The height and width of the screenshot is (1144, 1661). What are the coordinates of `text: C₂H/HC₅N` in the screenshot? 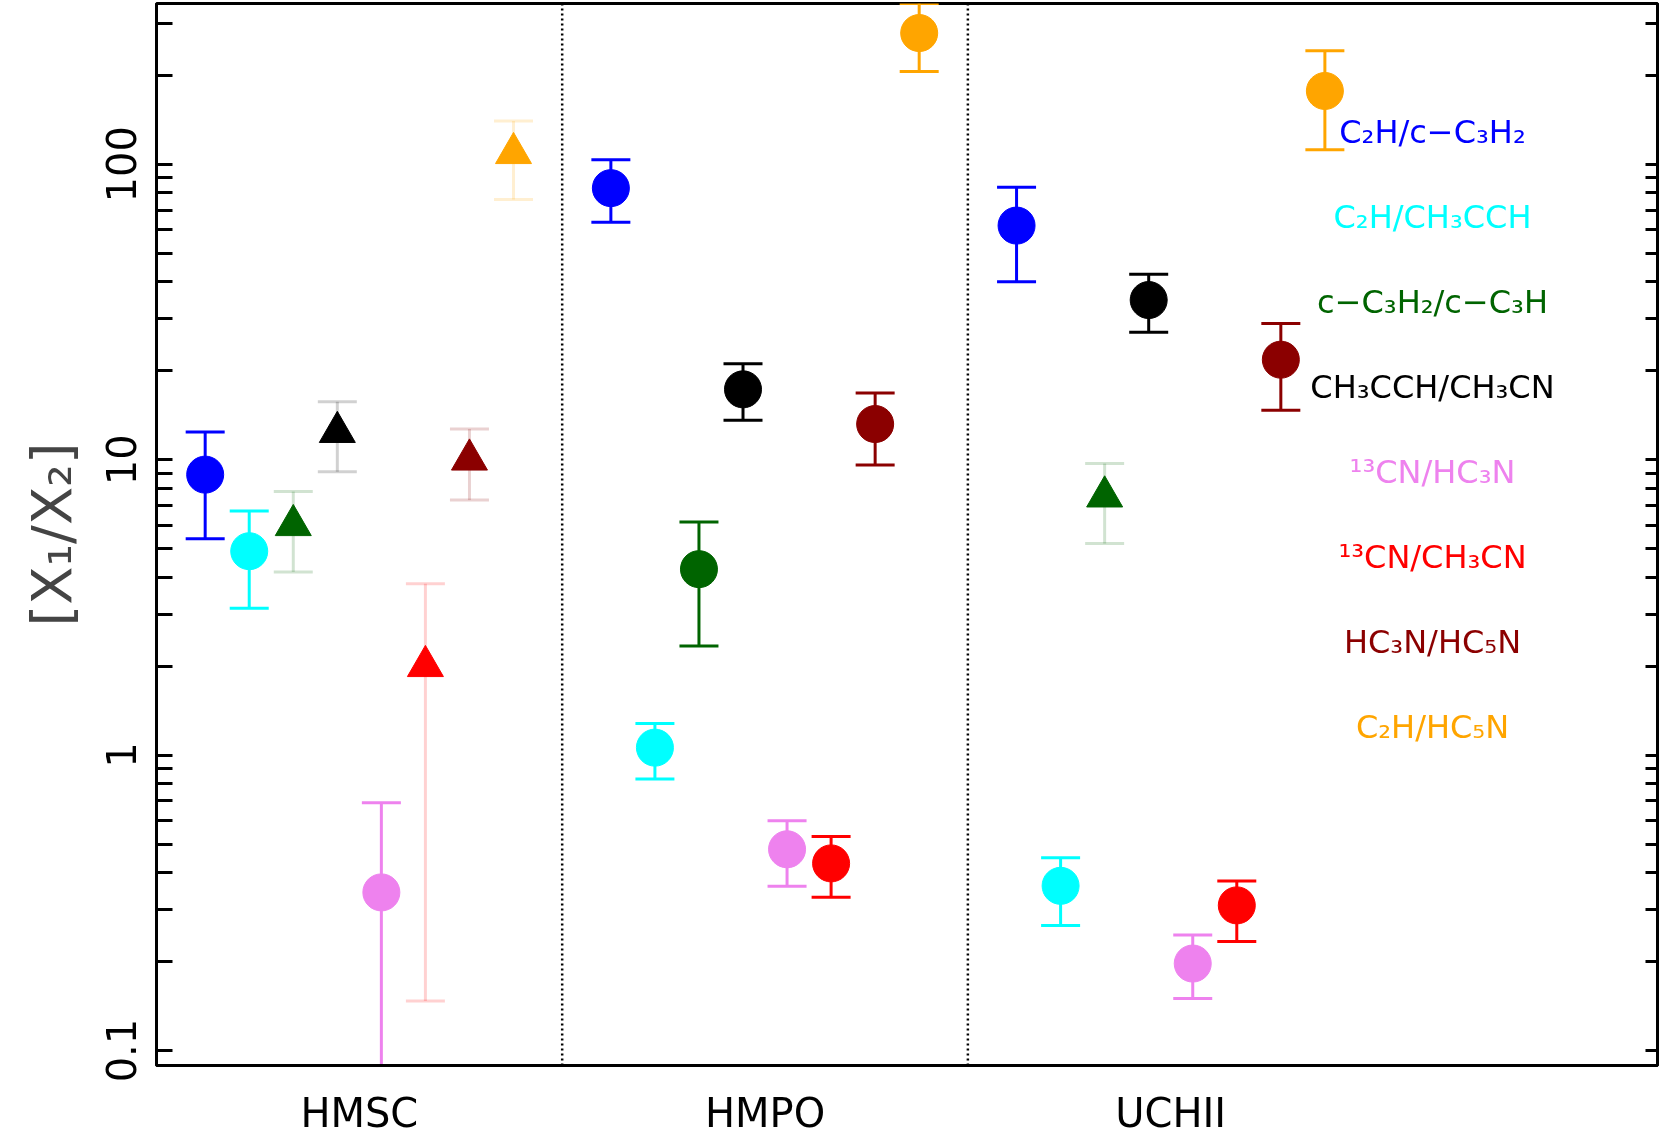 It's located at (1432, 726).